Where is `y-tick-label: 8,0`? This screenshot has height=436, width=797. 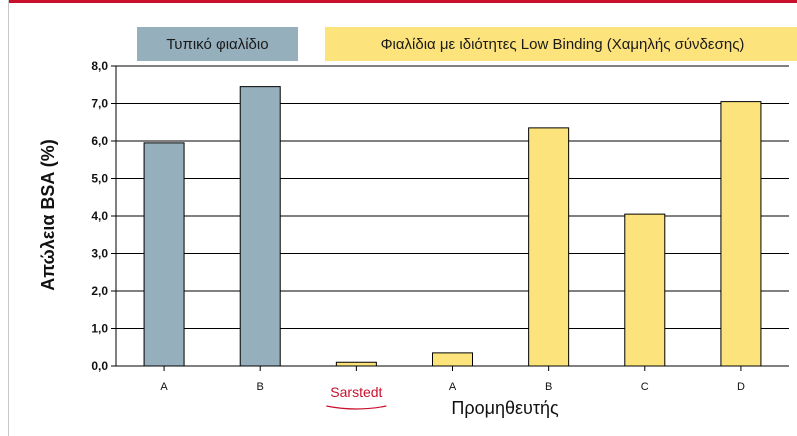
y-tick-label: 8,0 is located at coordinates (99, 66).